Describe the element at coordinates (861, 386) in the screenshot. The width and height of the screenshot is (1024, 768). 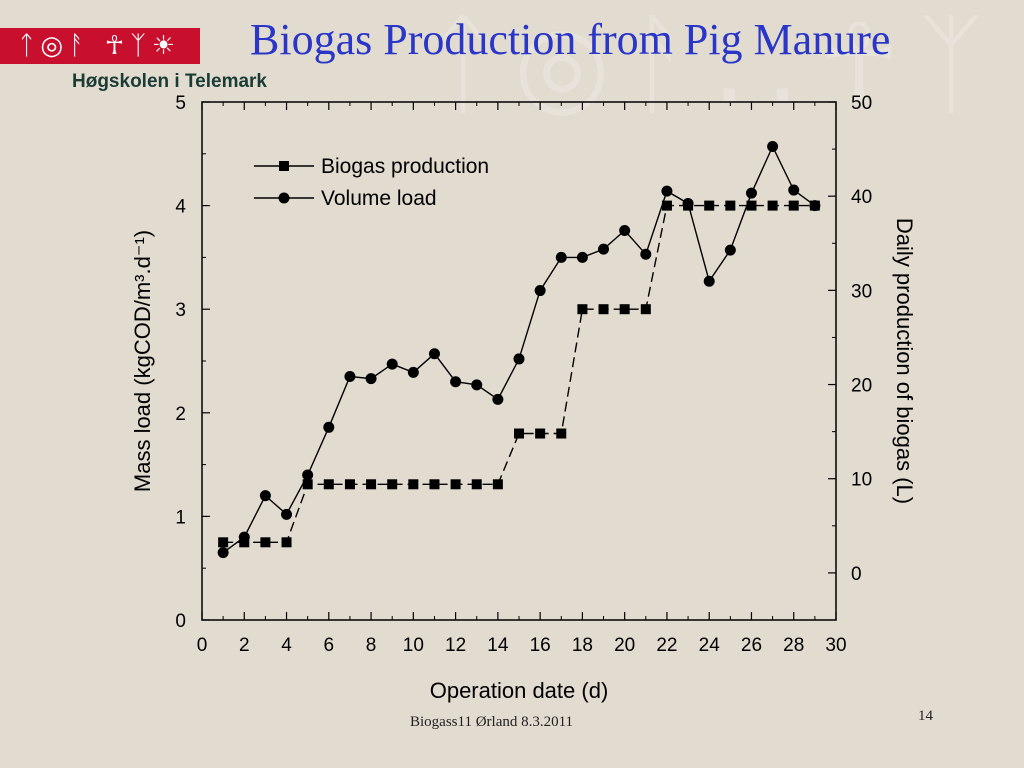
I see `y-right-tick-label: 20` at that location.